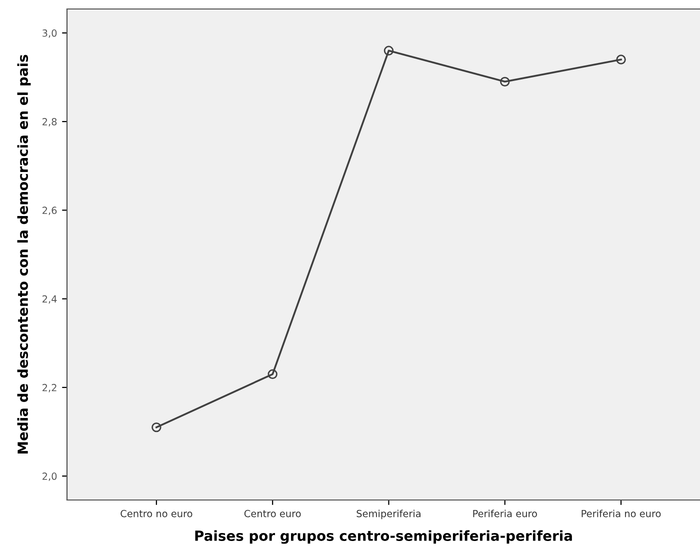 This screenshot has width=700, height=553. Describe the element at coordinates (24, 254) in the screenshot. I see `y-axis-title: Media de descontento con la democracia en el pais` at that location.